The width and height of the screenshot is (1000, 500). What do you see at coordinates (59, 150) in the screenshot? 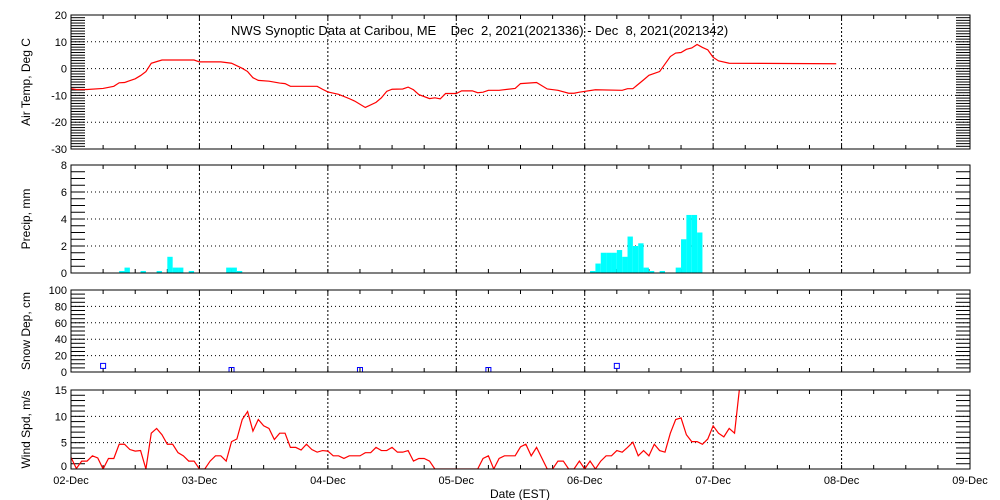
I see `y-tick-label: -30` at bounding box center [59, 150].